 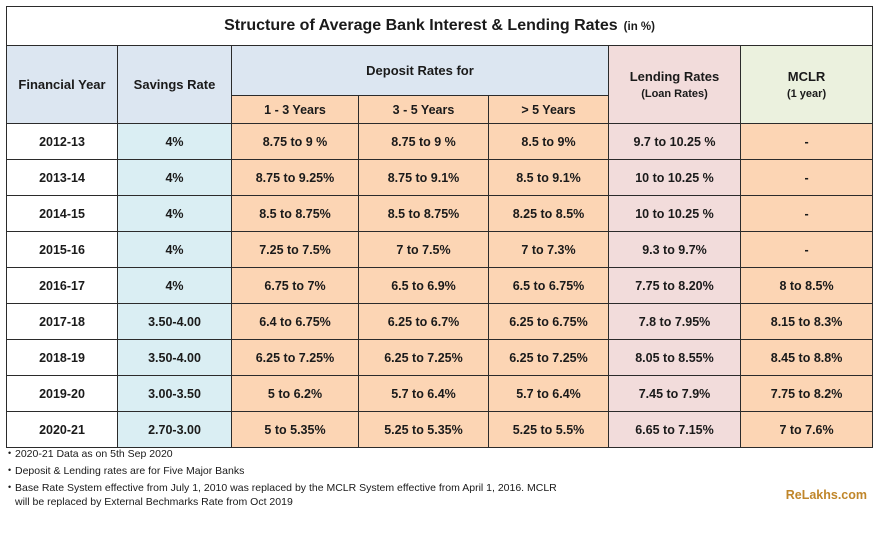 I want to click on deposit-1-3-cell: 8.75 to 9.25%, so click(x=295, y=177).